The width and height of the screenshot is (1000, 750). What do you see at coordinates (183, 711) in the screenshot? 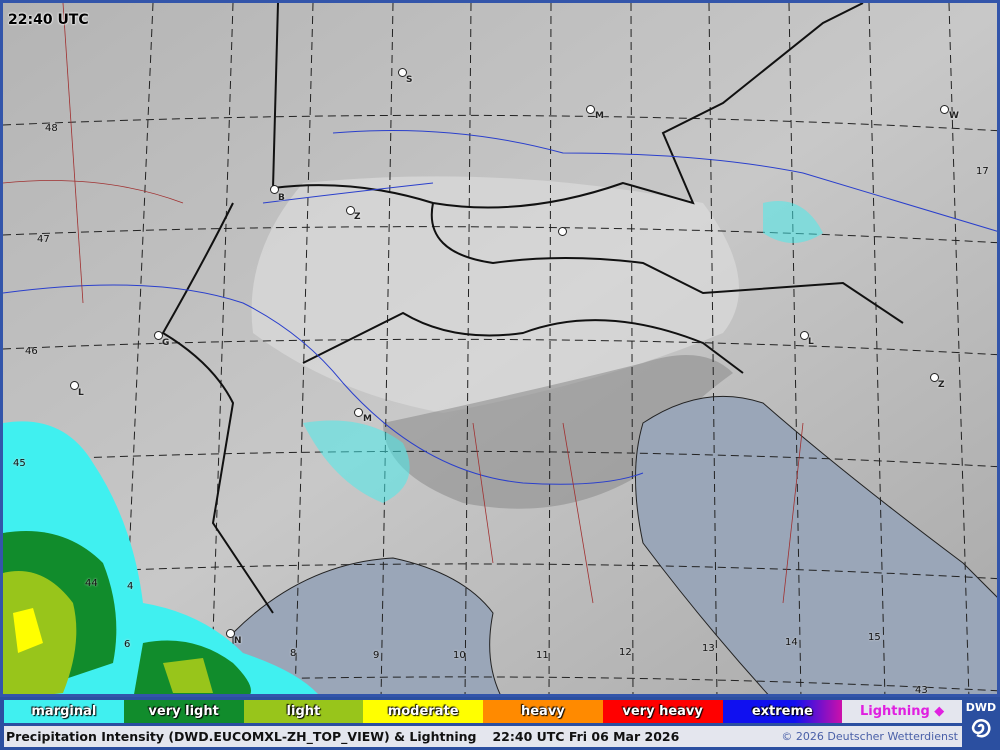
I see `legend-very-light: very light` at bounding box center [183, 711].